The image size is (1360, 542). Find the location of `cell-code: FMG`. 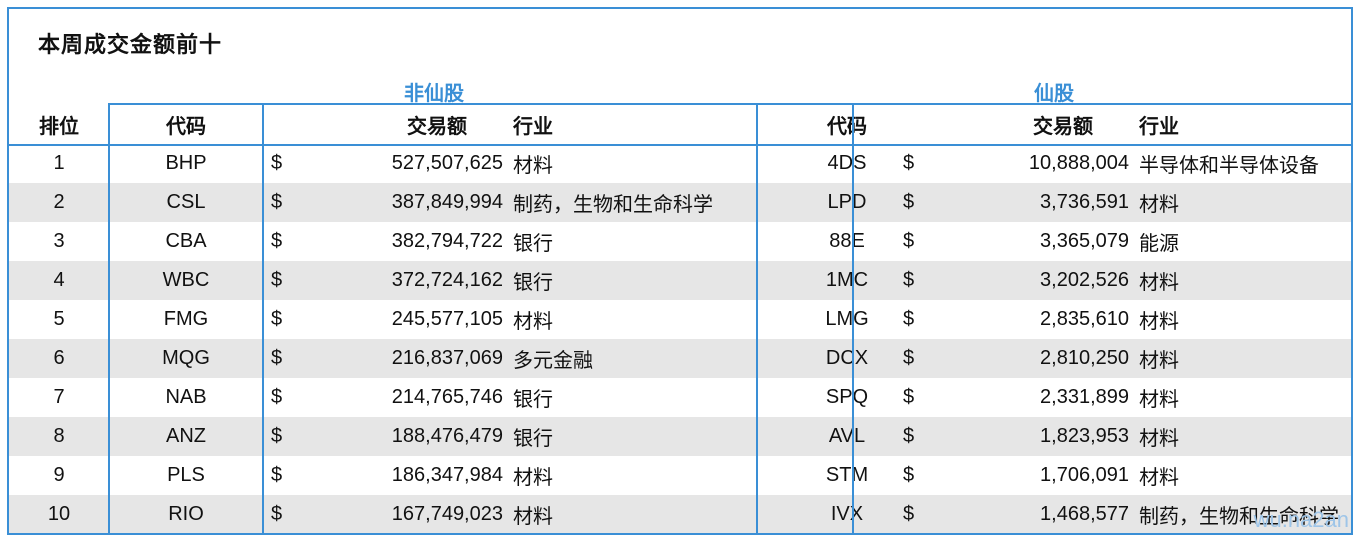

cell-code: FMG is located at coordinates (186, 319).